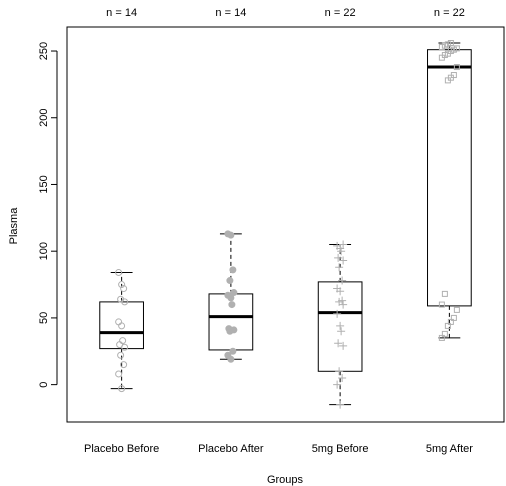  I want to click on y-tick-label: 200, so click(44, 118).